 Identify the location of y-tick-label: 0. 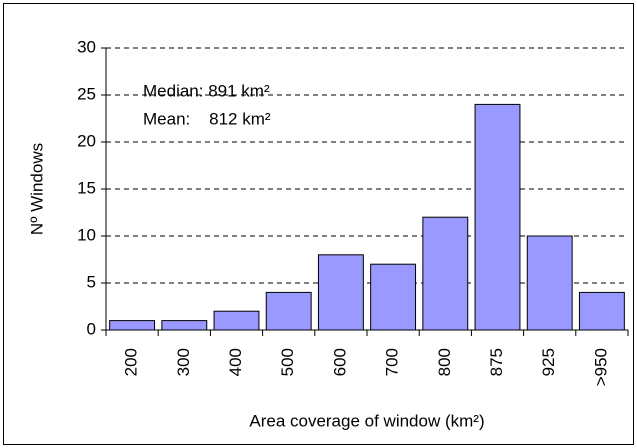
(91, 328).